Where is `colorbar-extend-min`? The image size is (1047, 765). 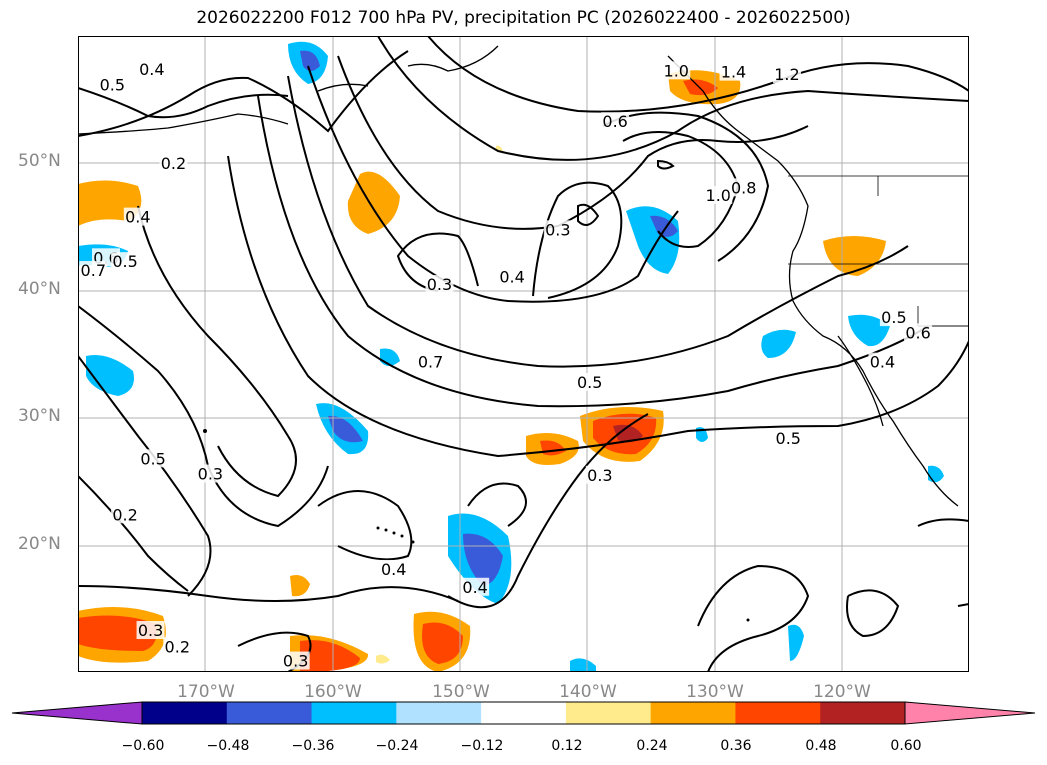 colorbar-extend-min is located at coordinates (77, 713).